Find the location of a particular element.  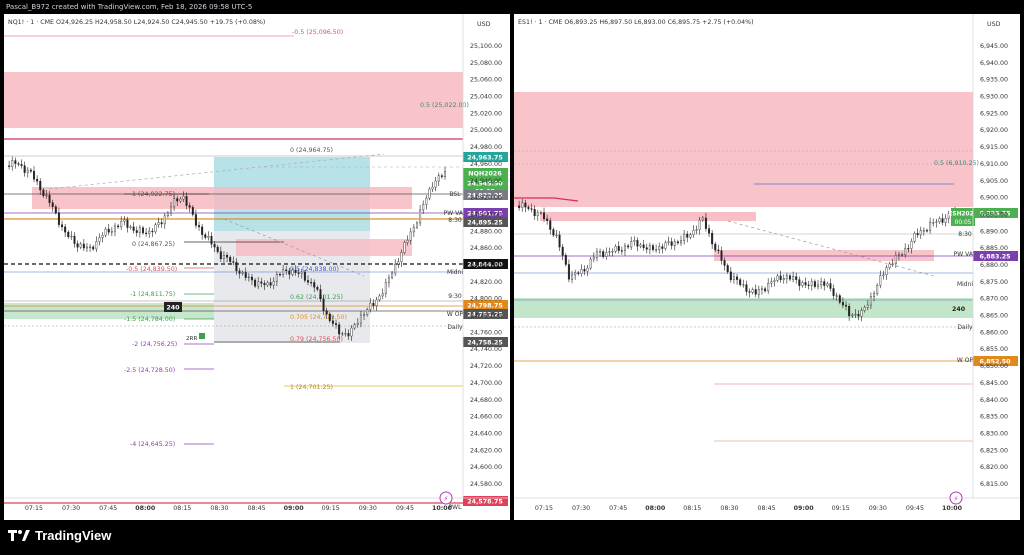

price-tag: 24,901.75 is located at coordinates (484, 213).